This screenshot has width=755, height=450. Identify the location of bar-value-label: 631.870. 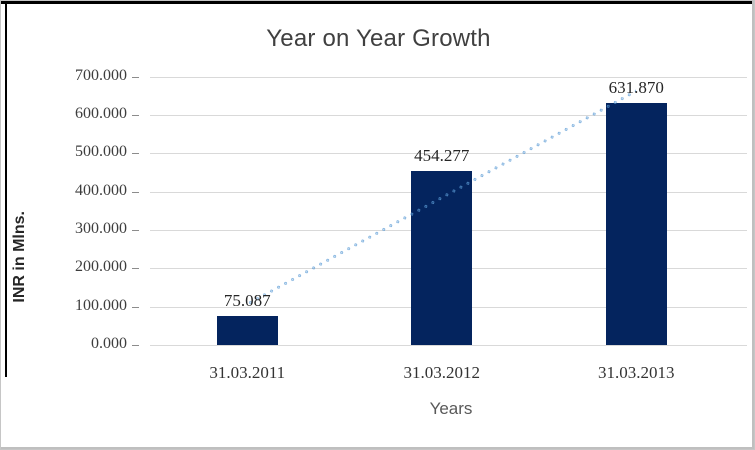
(636, 87).